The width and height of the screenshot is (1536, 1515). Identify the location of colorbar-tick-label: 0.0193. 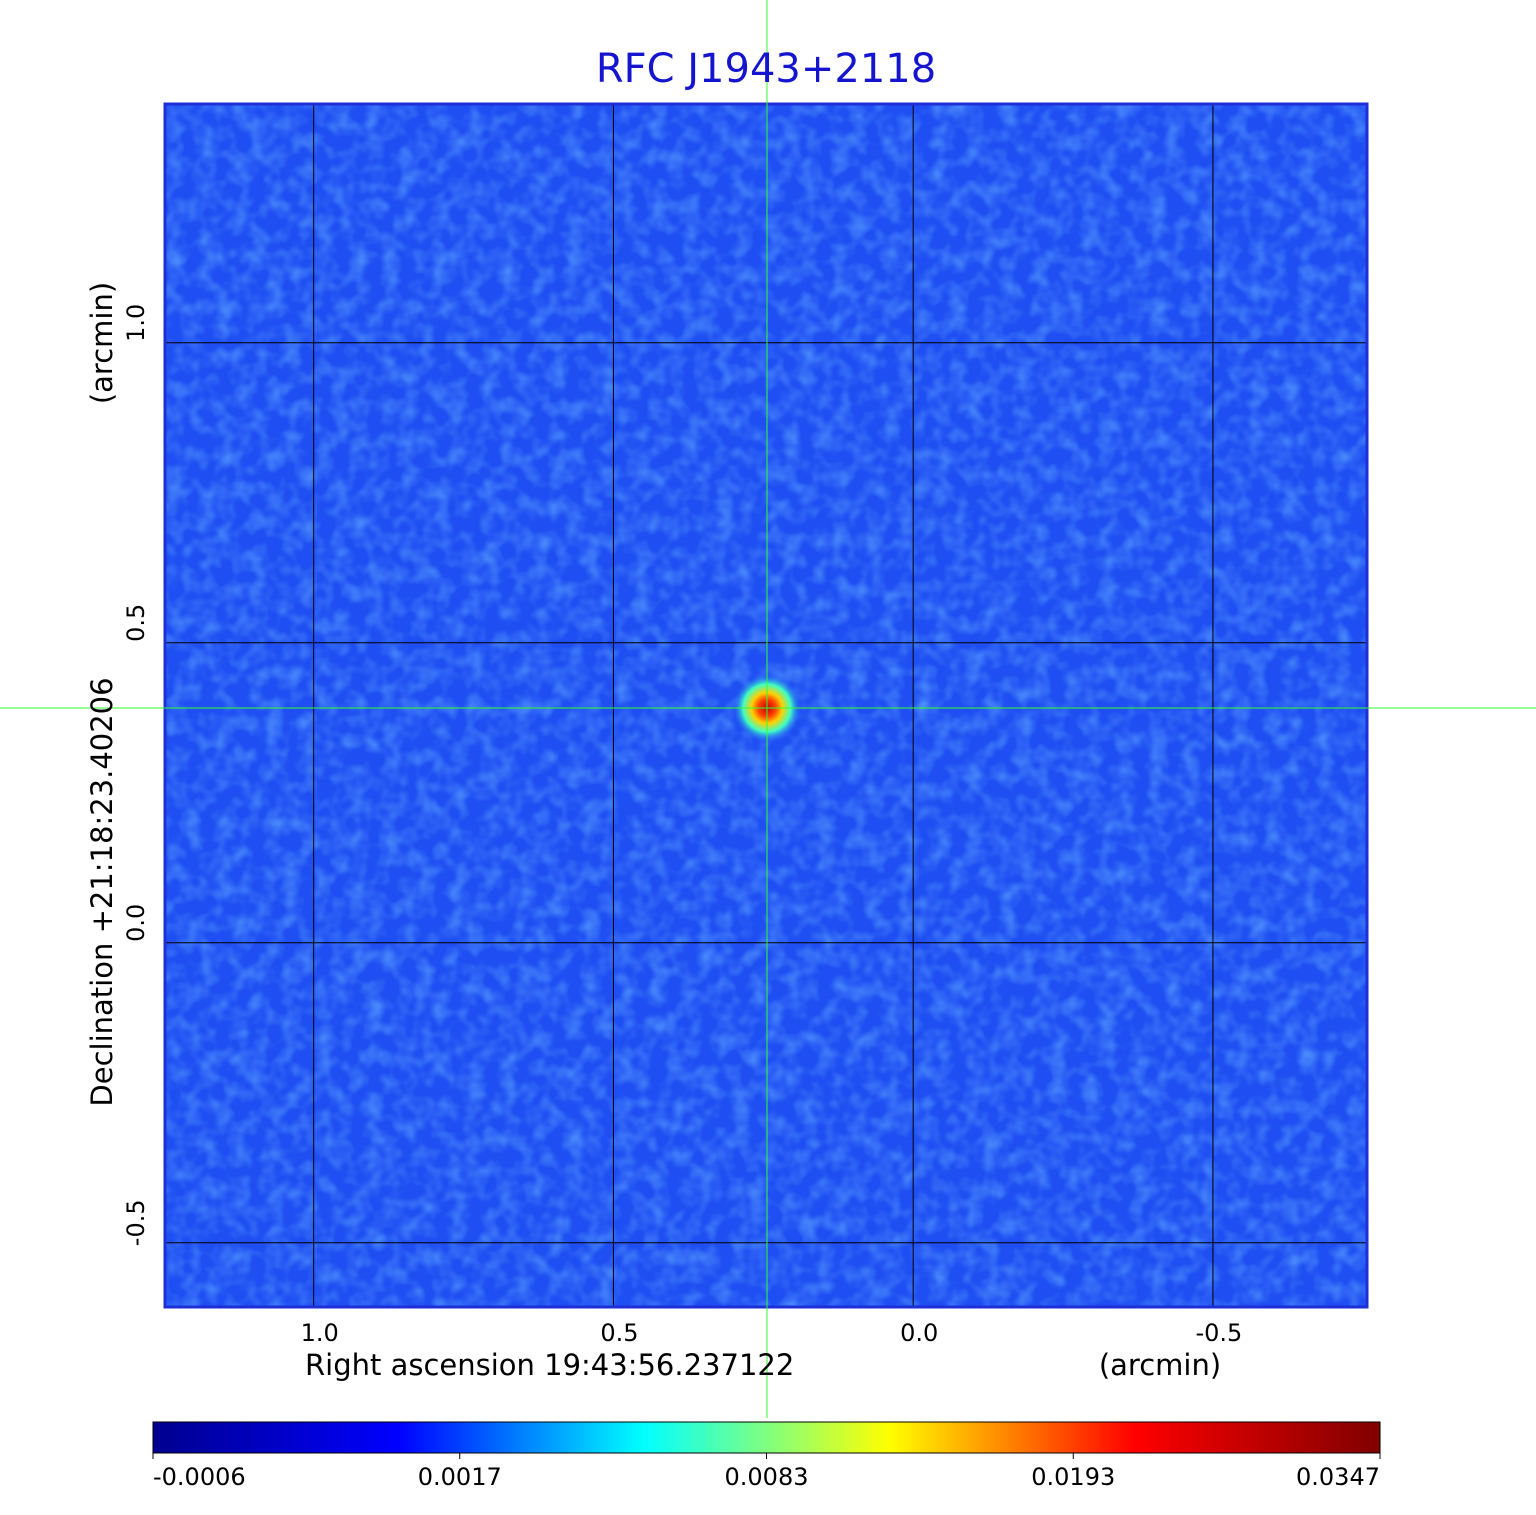
(1073, 1477).